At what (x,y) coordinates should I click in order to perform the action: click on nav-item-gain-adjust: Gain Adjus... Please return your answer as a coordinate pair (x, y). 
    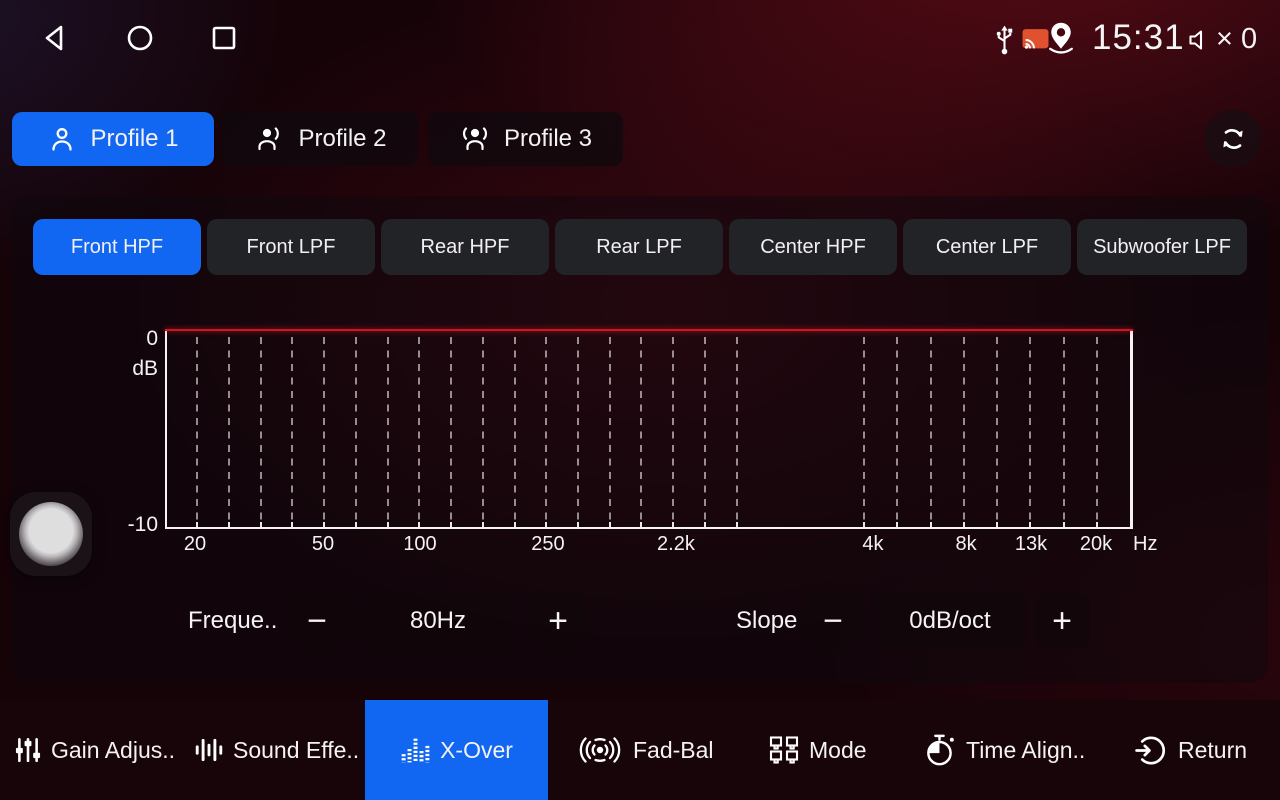
    Looking at the image, I should click on (94, 750).